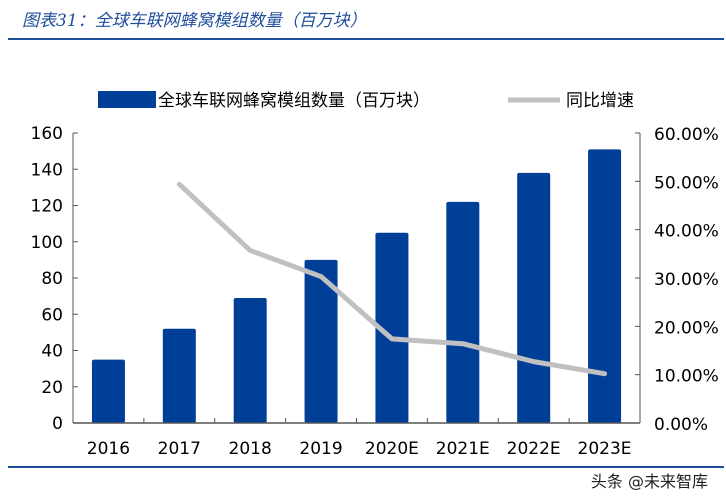 The height and width of the screenshot is (498, 726). I want to click on right-tick-label: 10.00%, so click(686, 377).